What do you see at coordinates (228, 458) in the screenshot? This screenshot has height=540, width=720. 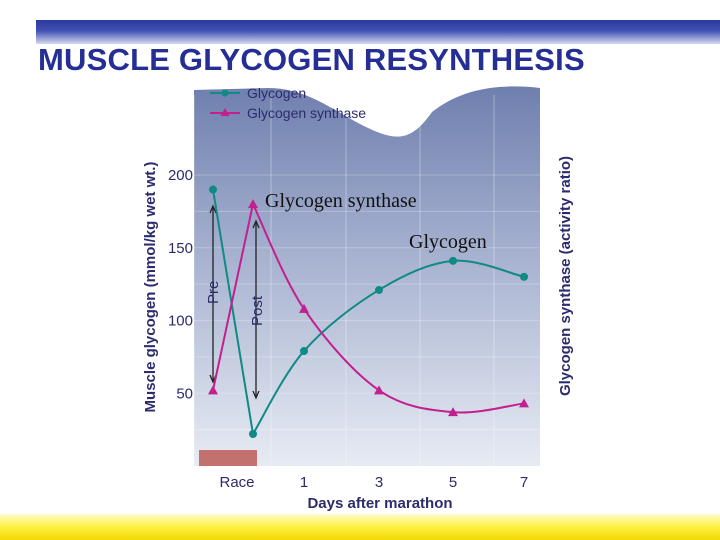 I see `race-bar` at bounding box center [228, 458].